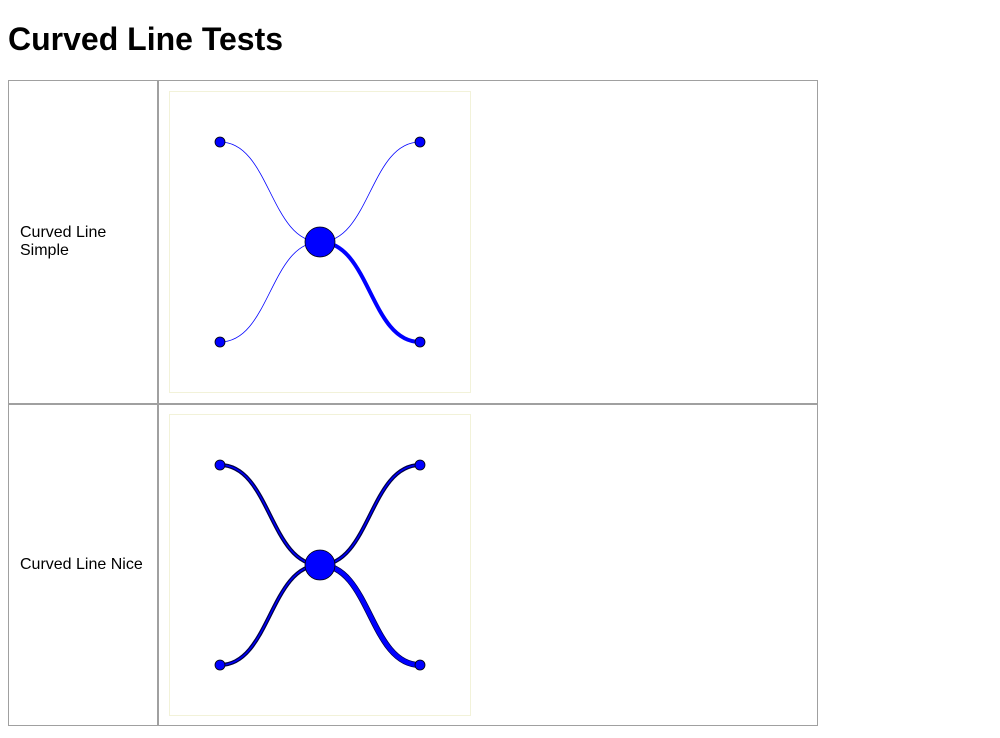  I want to click on test-label-simple: Curved Line Simple, so click(84, 242).